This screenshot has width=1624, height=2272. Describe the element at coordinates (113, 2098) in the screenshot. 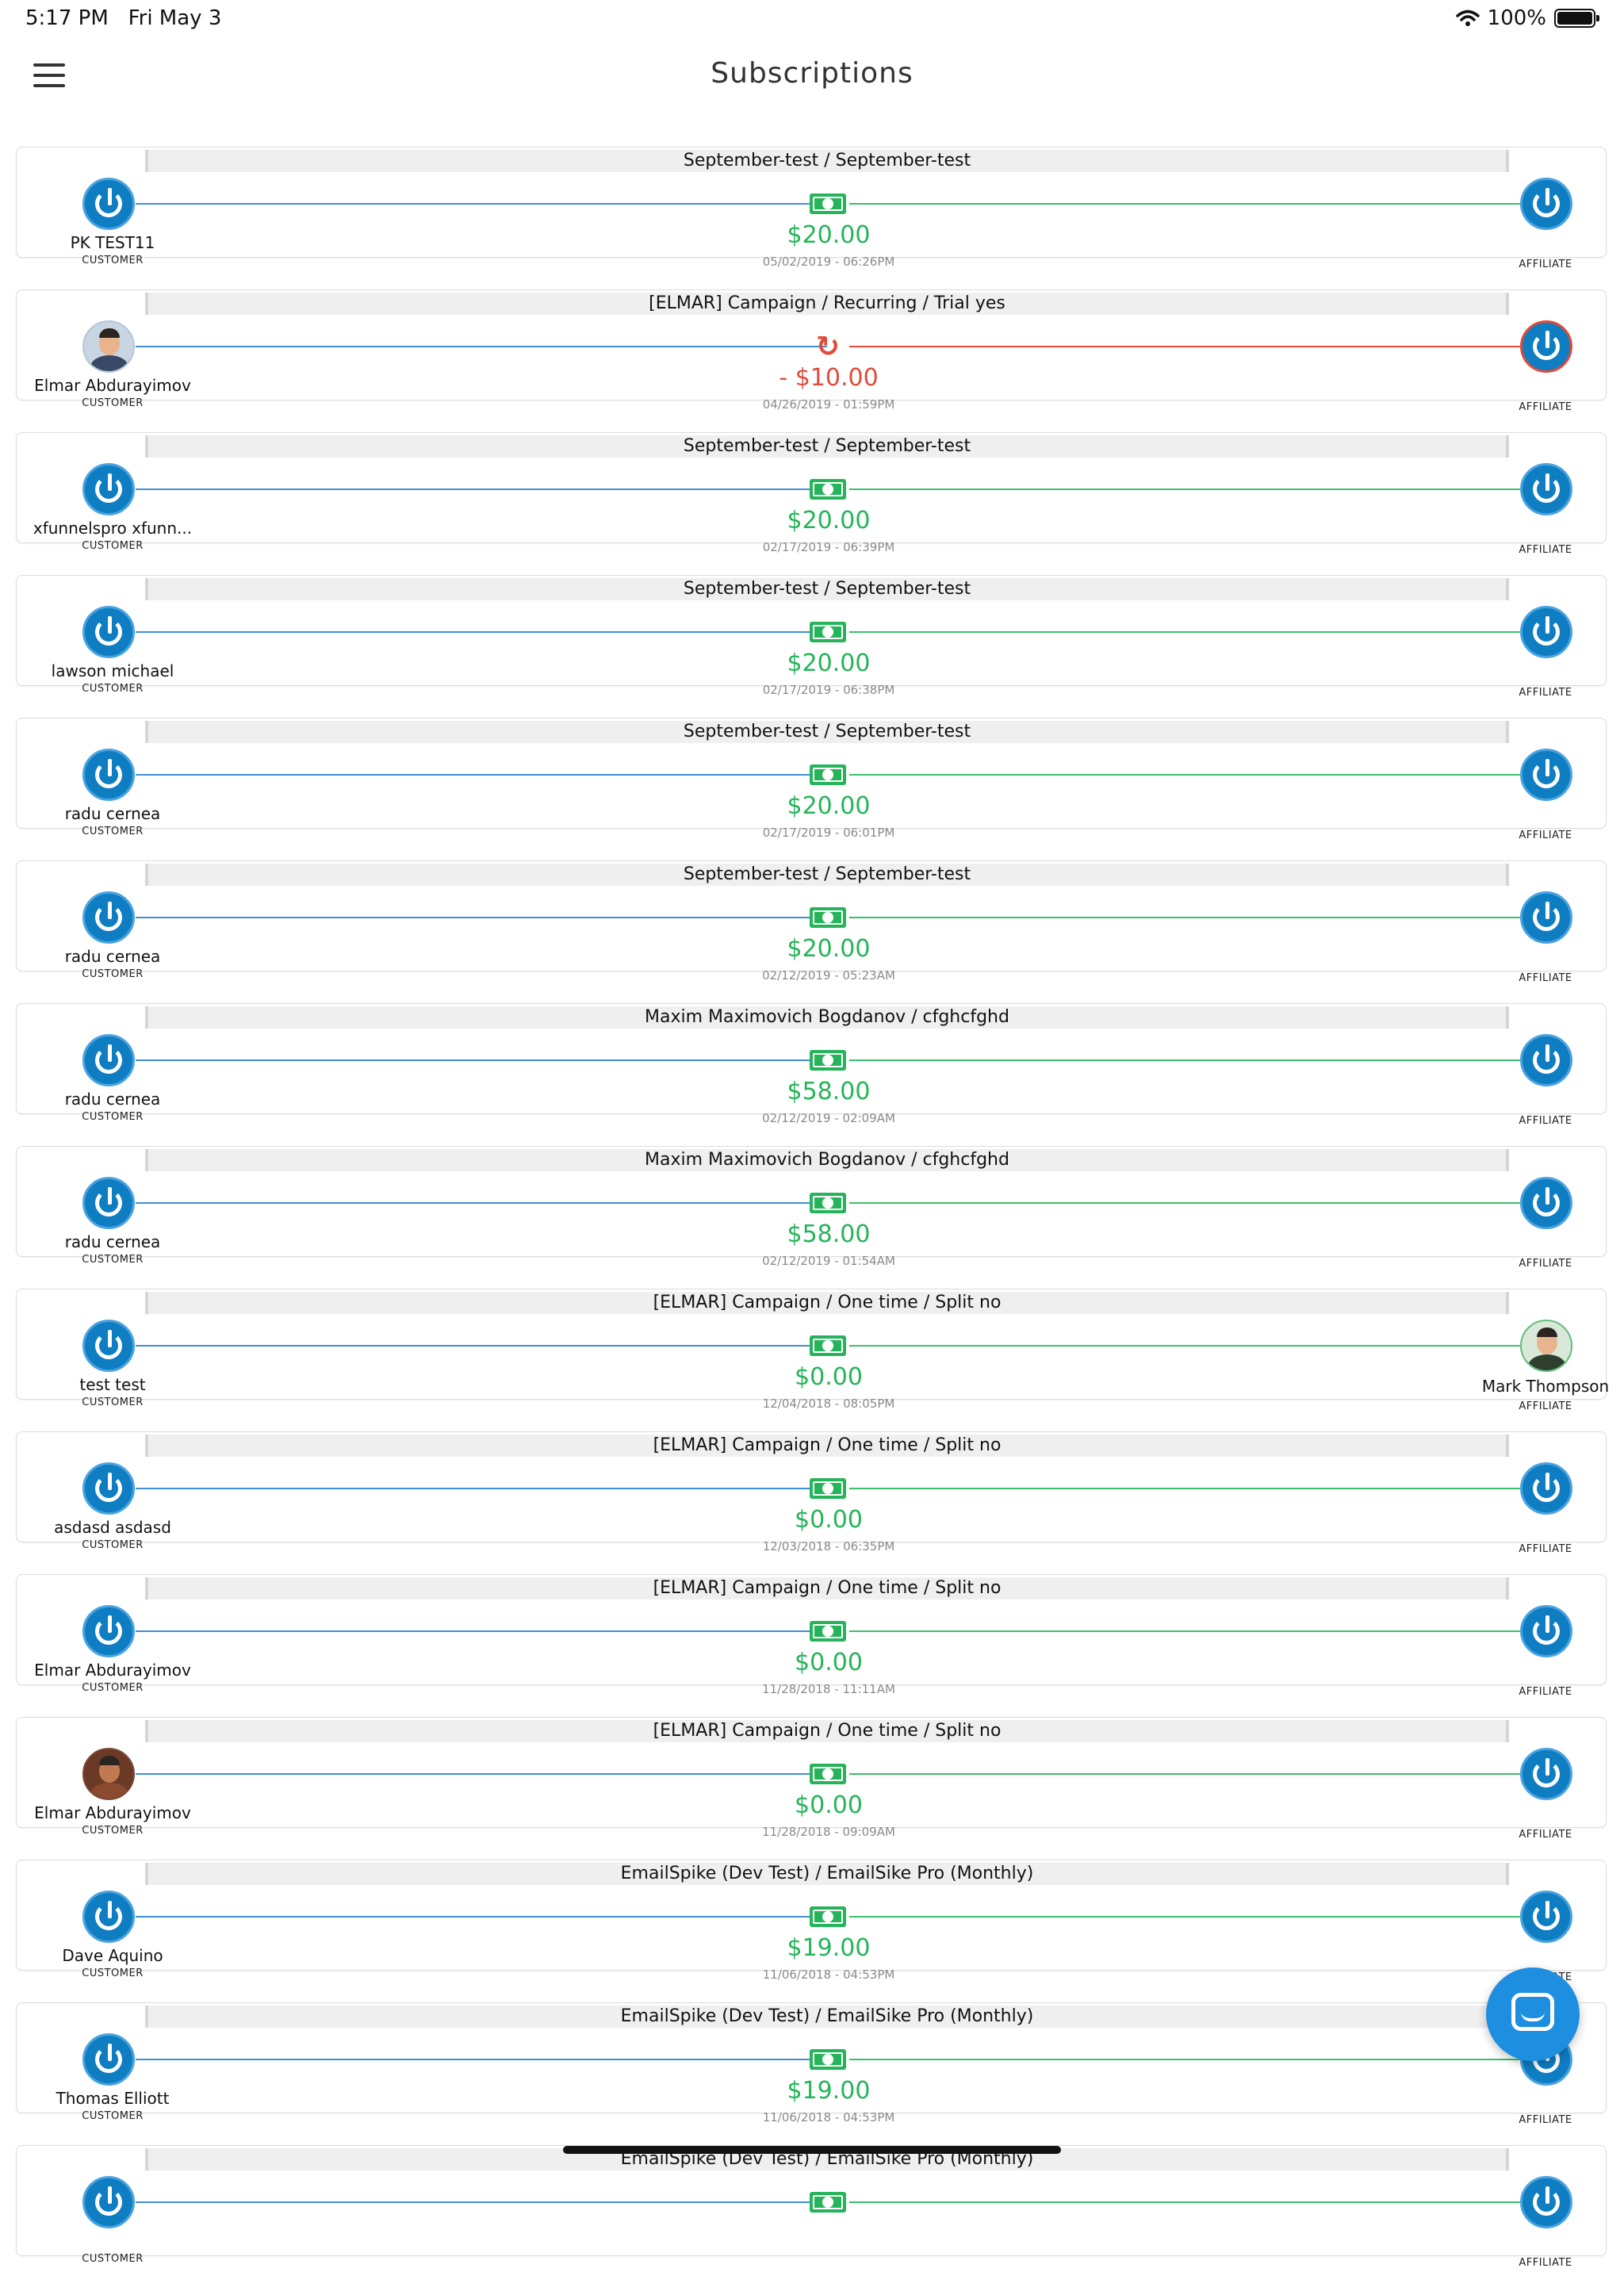

I see `customer-name: Thomas Elliott` at that location.